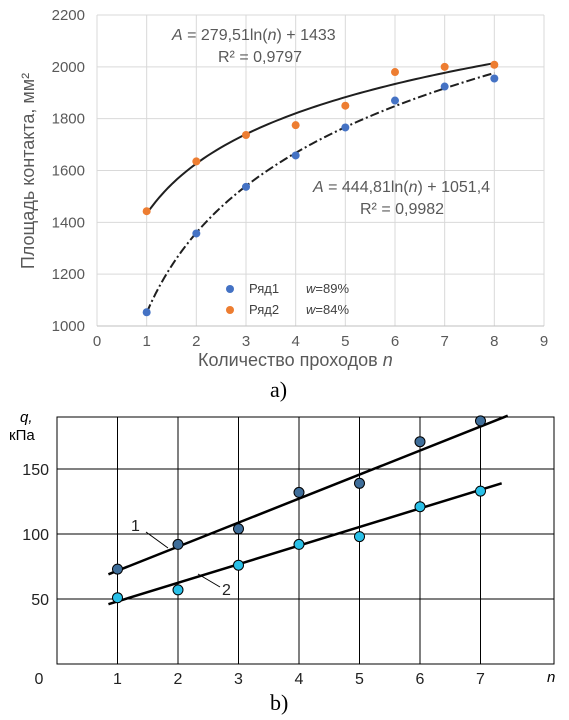 The height and width of the screenshot is (720, 569). I want to click on chart-b-y-tick-label: 100, so click(35, 535).